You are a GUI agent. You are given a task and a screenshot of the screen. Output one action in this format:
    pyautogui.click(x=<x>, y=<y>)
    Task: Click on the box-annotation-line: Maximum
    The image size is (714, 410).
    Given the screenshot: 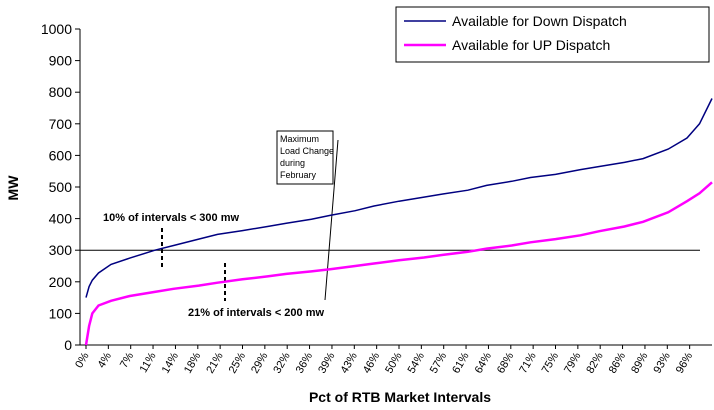 What is the action you would take?
    pyautogui.click(x=299, y=139)
    